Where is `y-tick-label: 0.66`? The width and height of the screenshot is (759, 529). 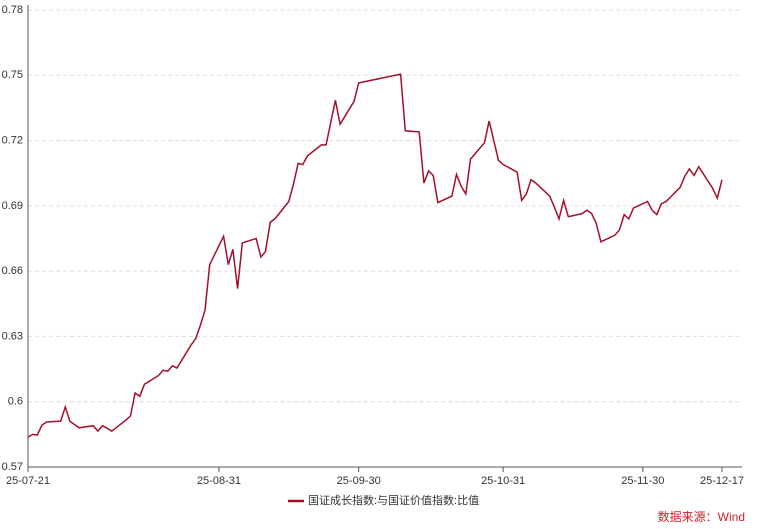 y-tick-label: 0.66 is located at coordinates (12, 271).